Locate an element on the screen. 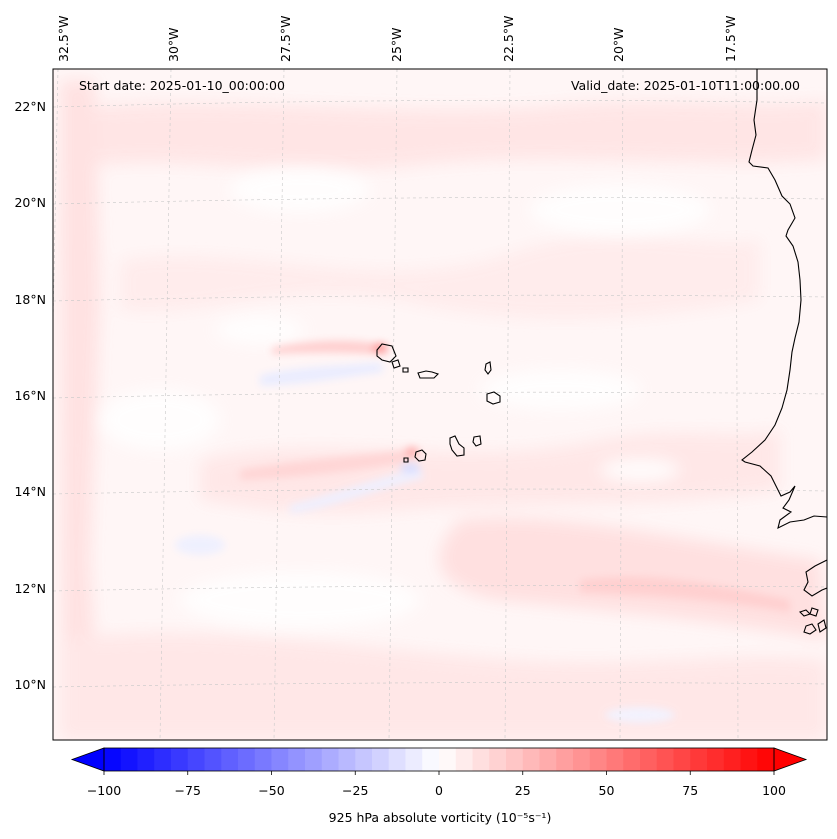  lon-label: 20°W is located at coordinates (618, 44).